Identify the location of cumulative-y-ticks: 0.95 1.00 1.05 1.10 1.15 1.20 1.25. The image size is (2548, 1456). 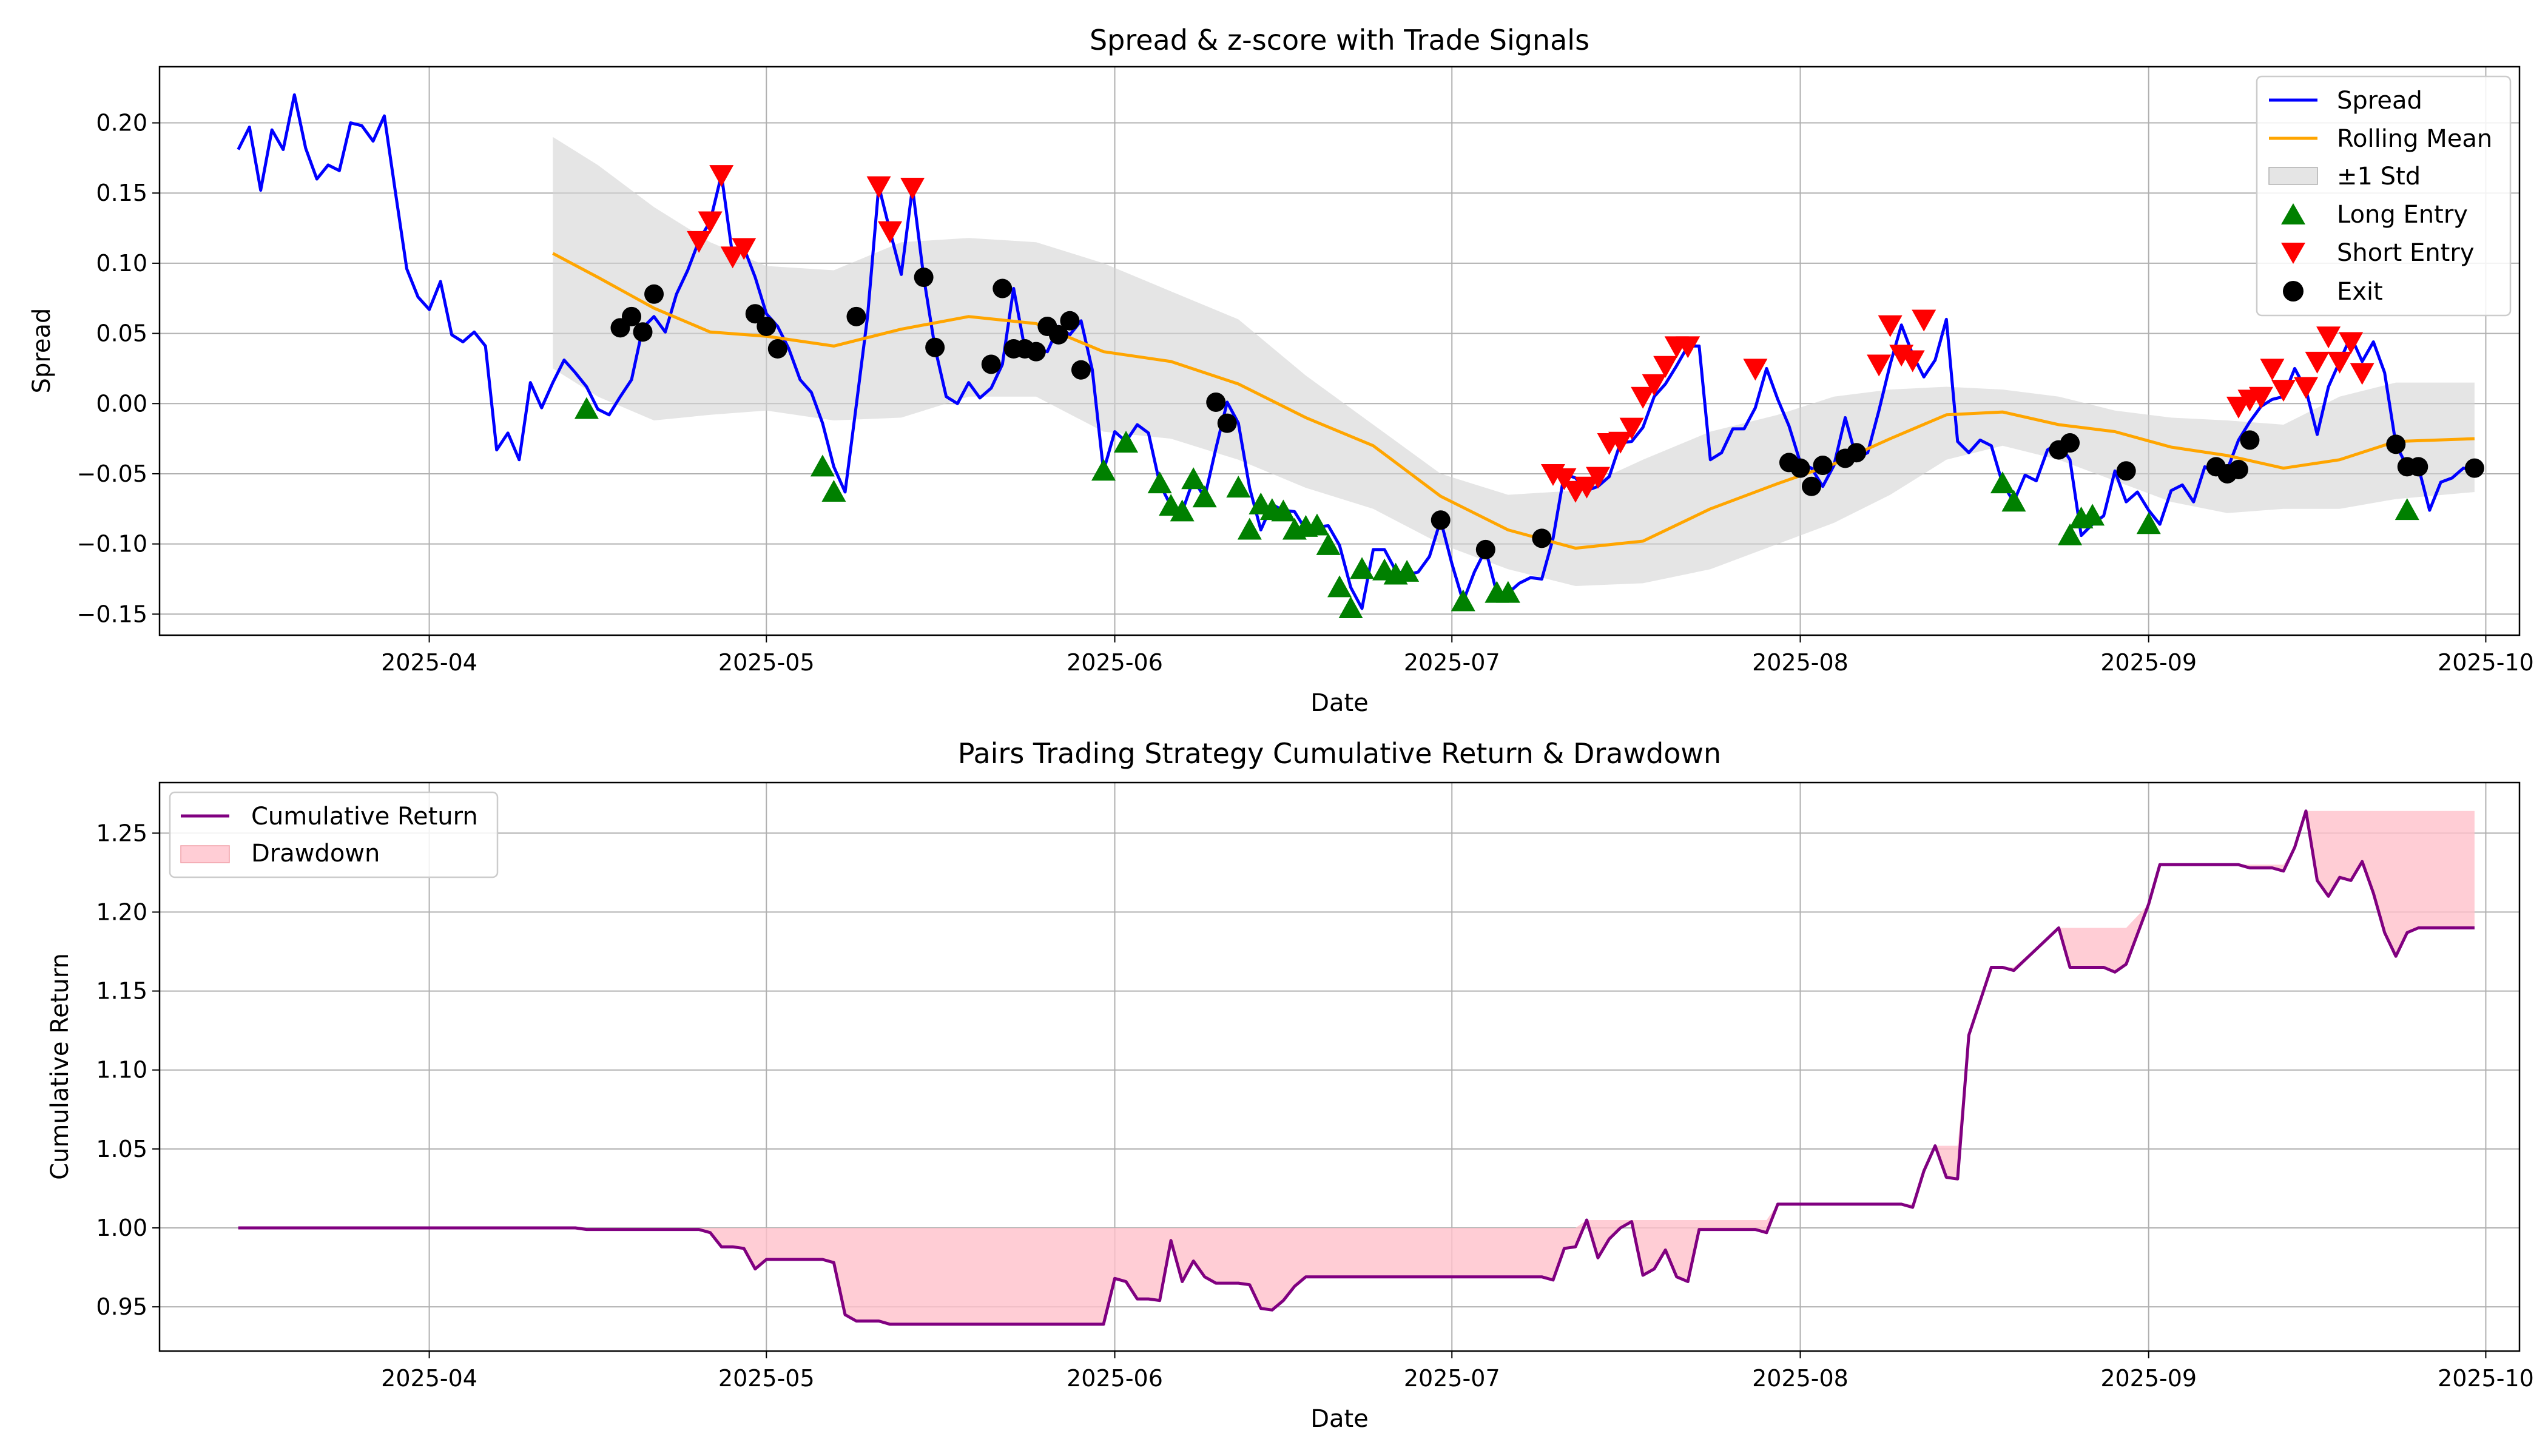
(128, 1070).